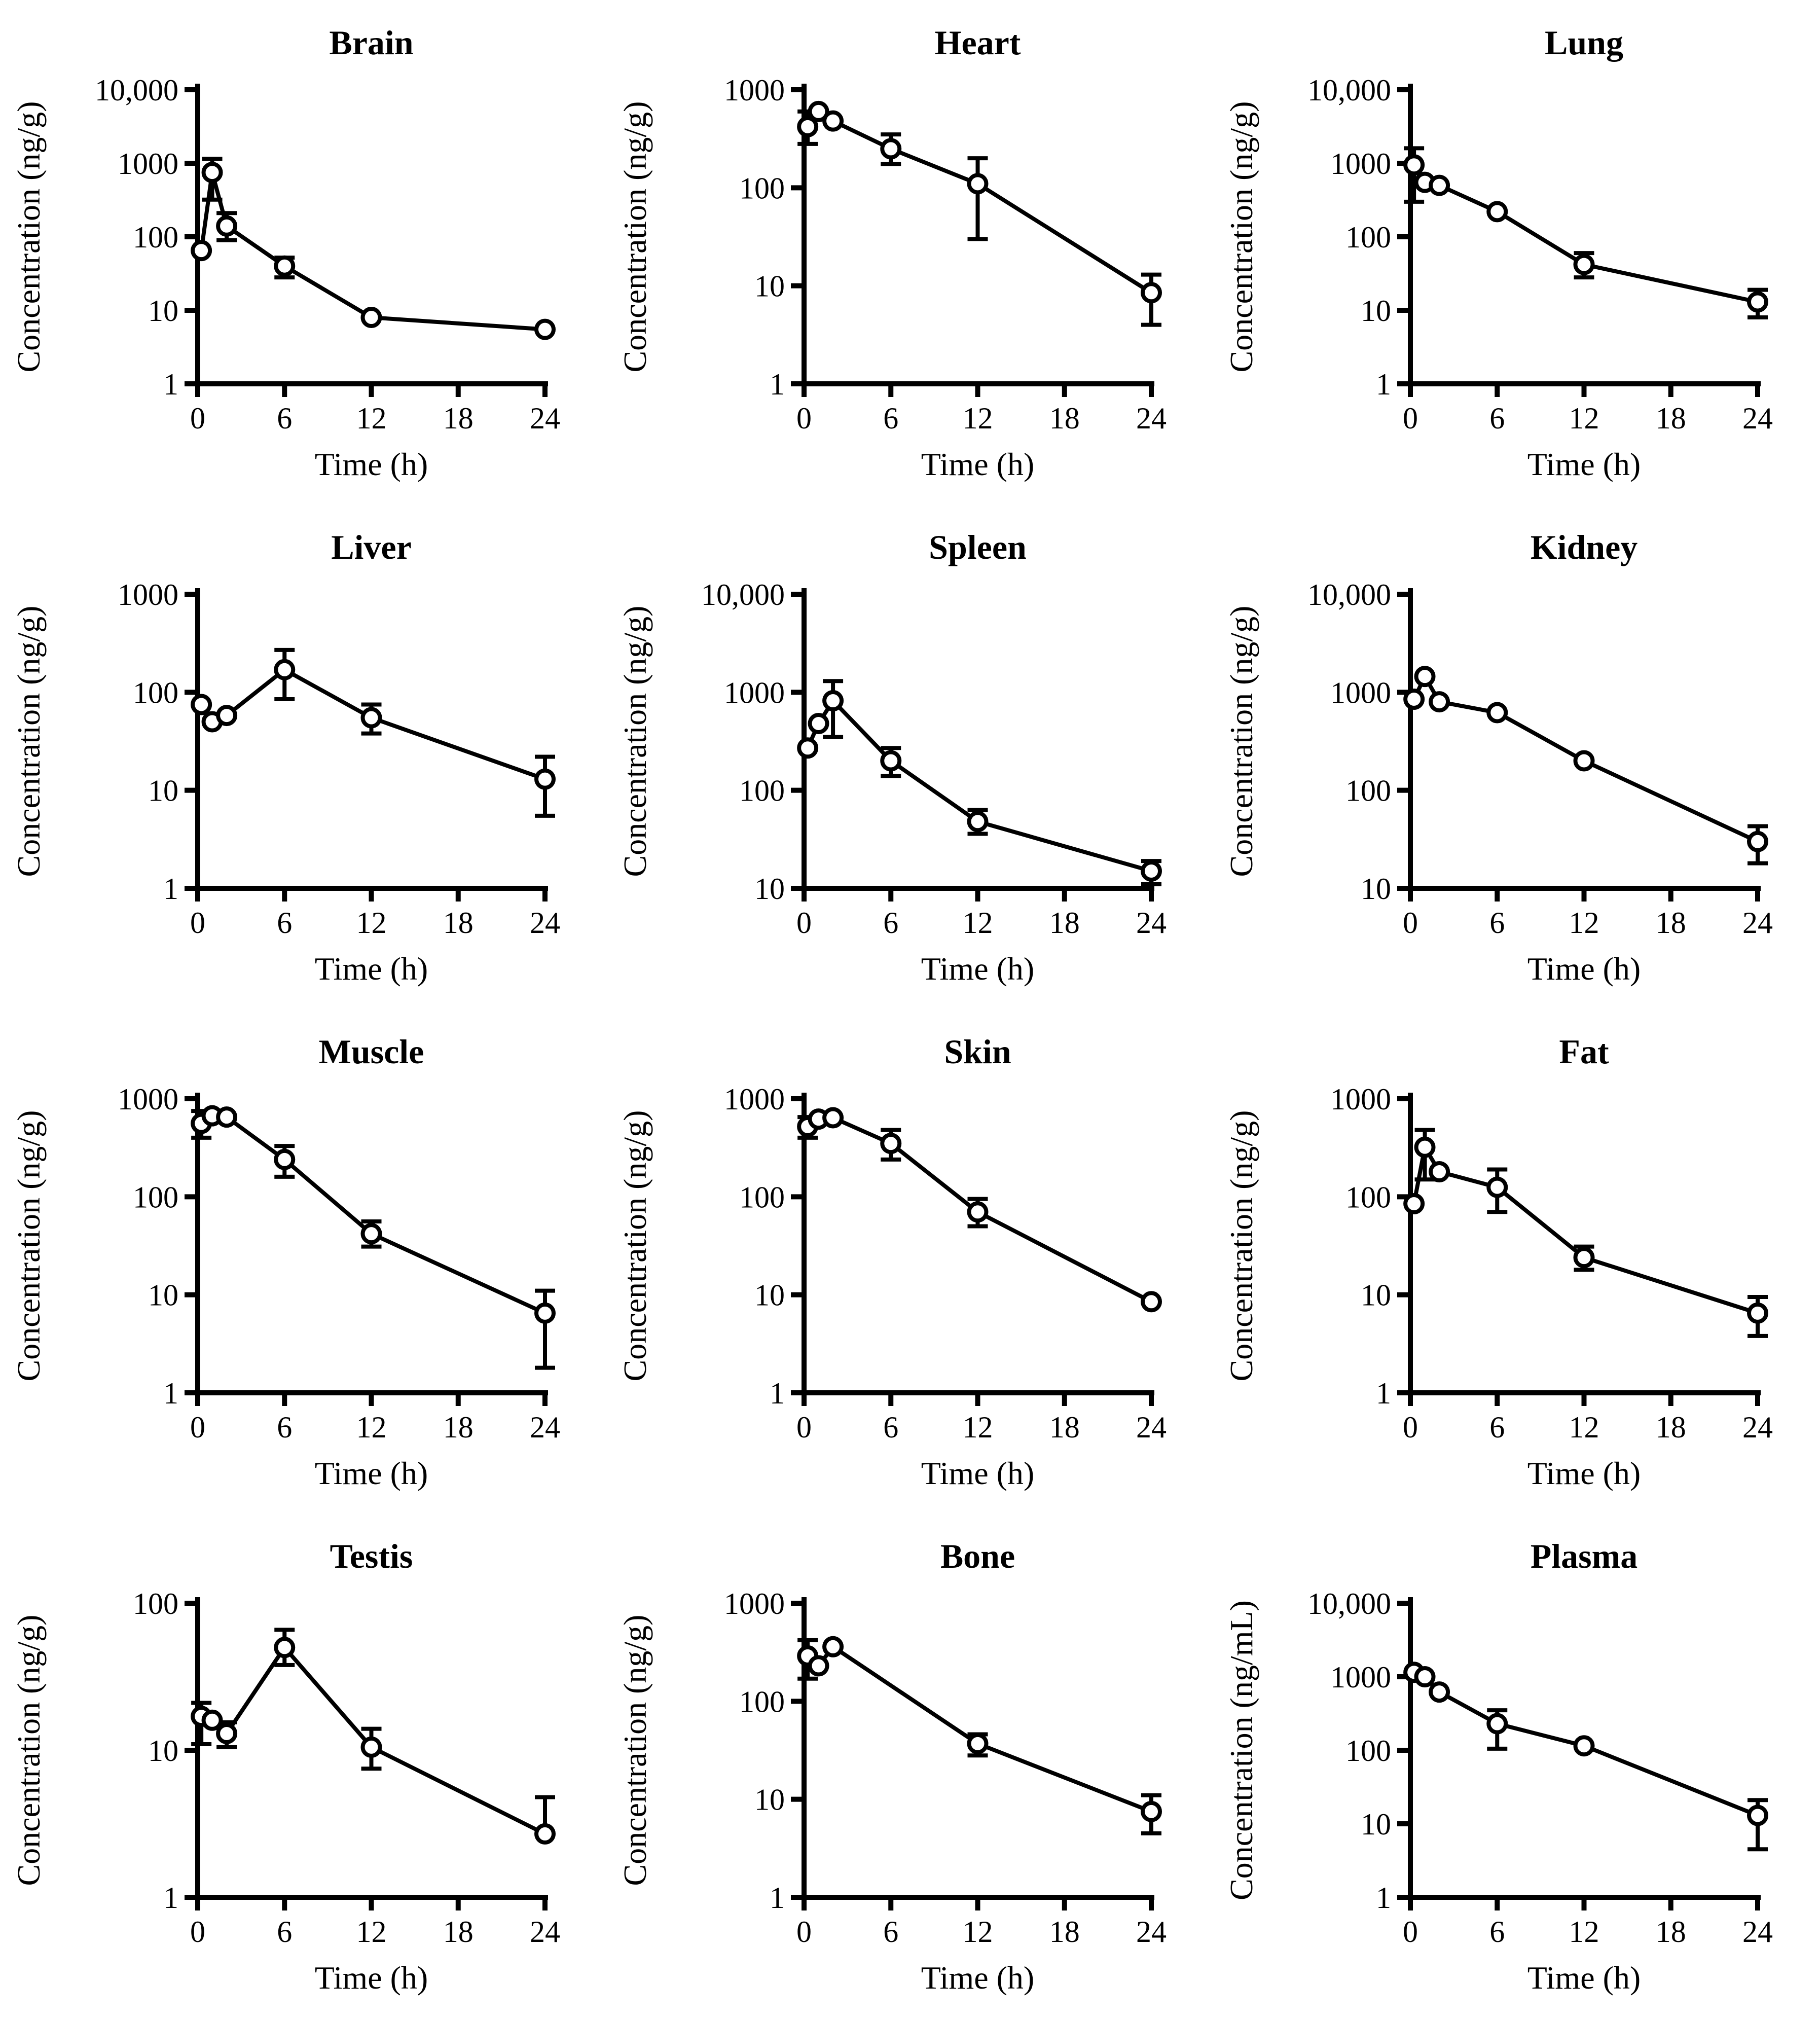 The width and height of the screenshot is (1820, 2019). What do you see at coordinates (743, 594) in the screenshot?
I see `y-tick-label: 10,000` at bounding box center [743, 594].